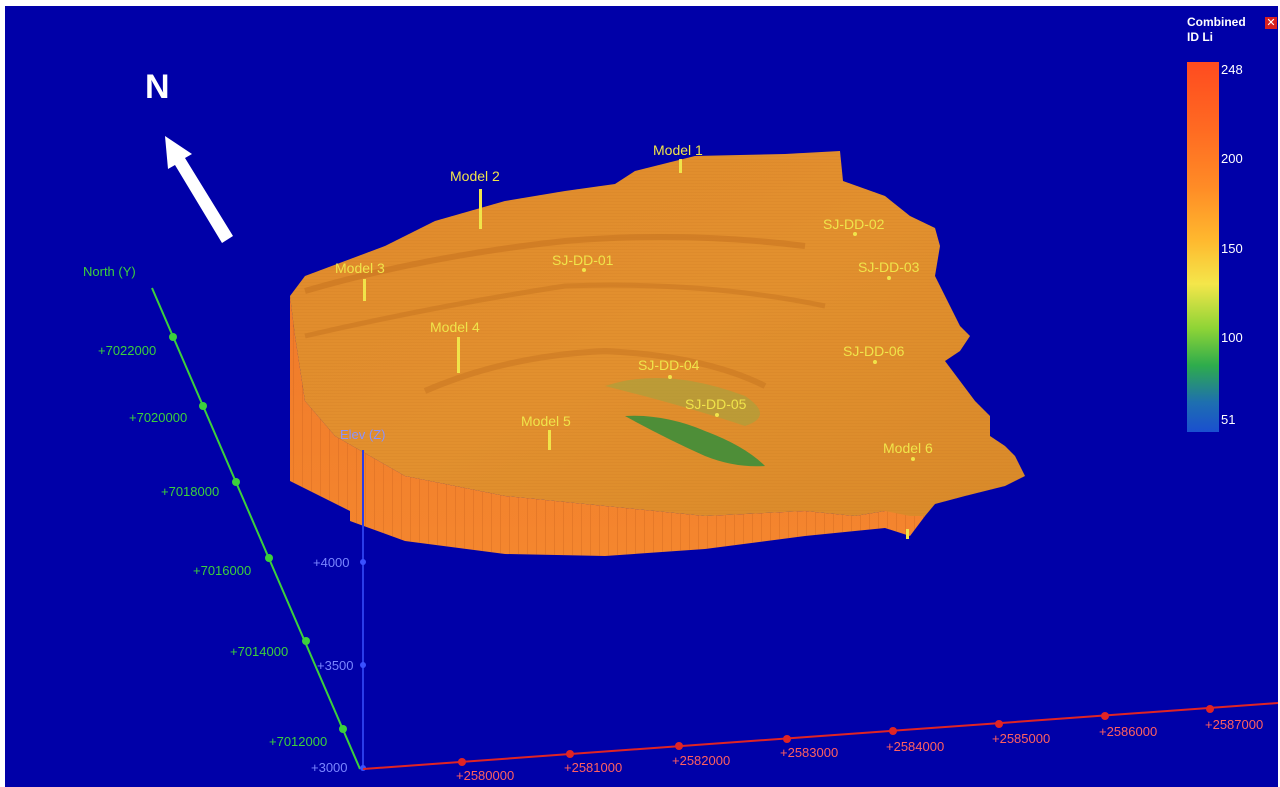  Describe the element at coordinates (455, 327) in the screenshot. I see `model-label: Model 4` at that location.